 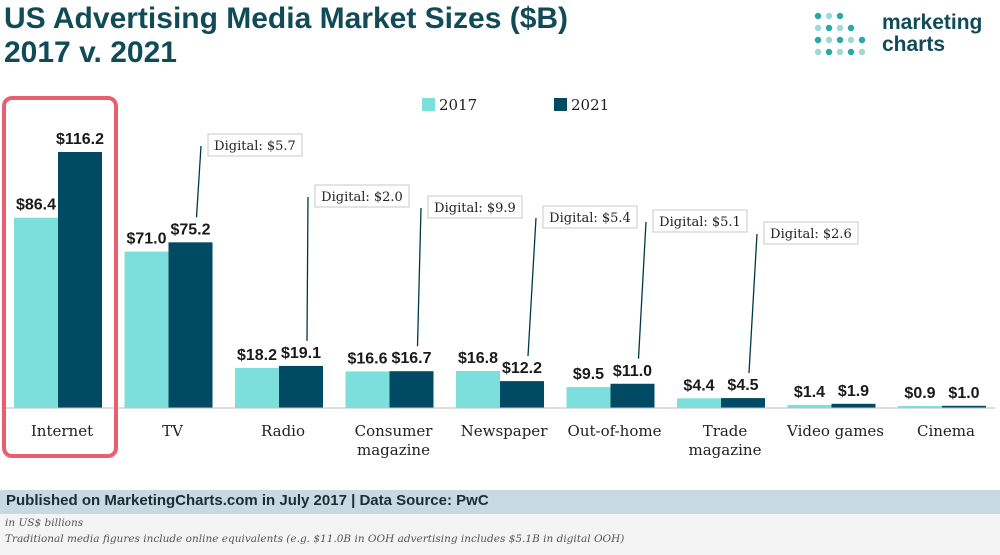 What do you see at coordinates (914, 44) in the screenshot?
I see `logo-text-line-2: charts` at bounding box center [914, 44].